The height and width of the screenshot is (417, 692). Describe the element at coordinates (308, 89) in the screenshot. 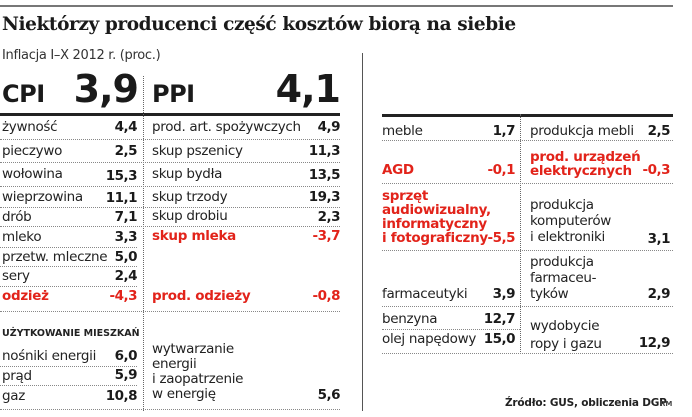

I see `ppi-value: 4,1` at that location.